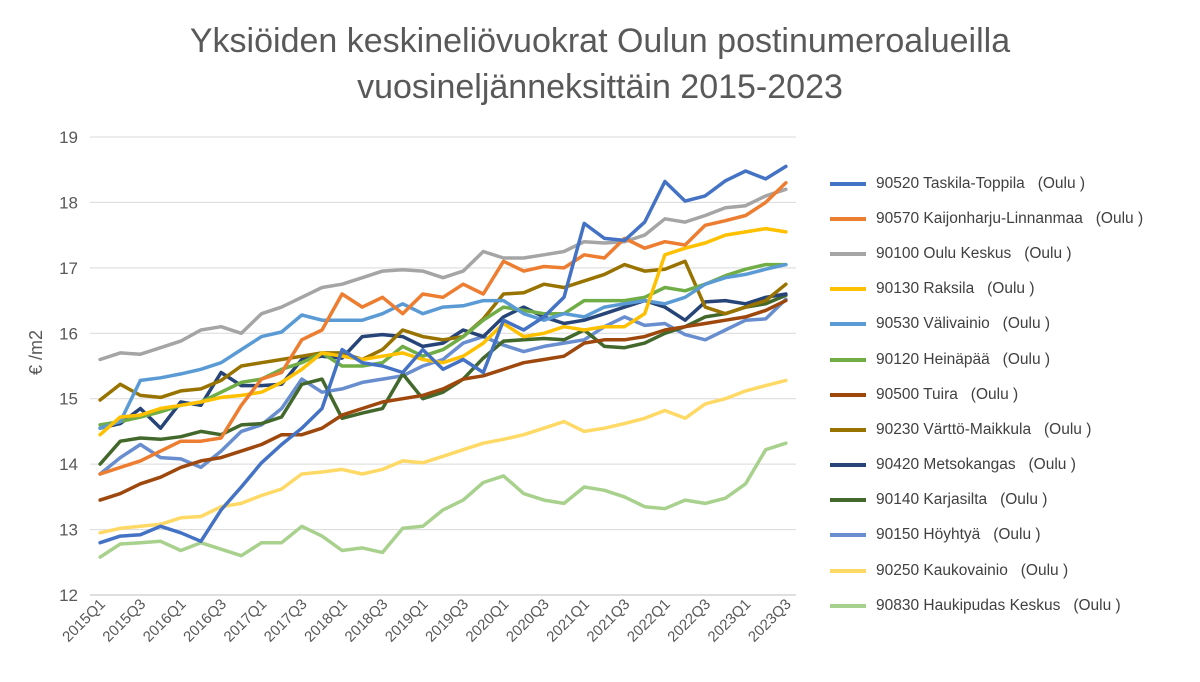 The height and width of the screenshot is (682, 1200). I want to click on y-tick-label: 12, so click(68, 595).